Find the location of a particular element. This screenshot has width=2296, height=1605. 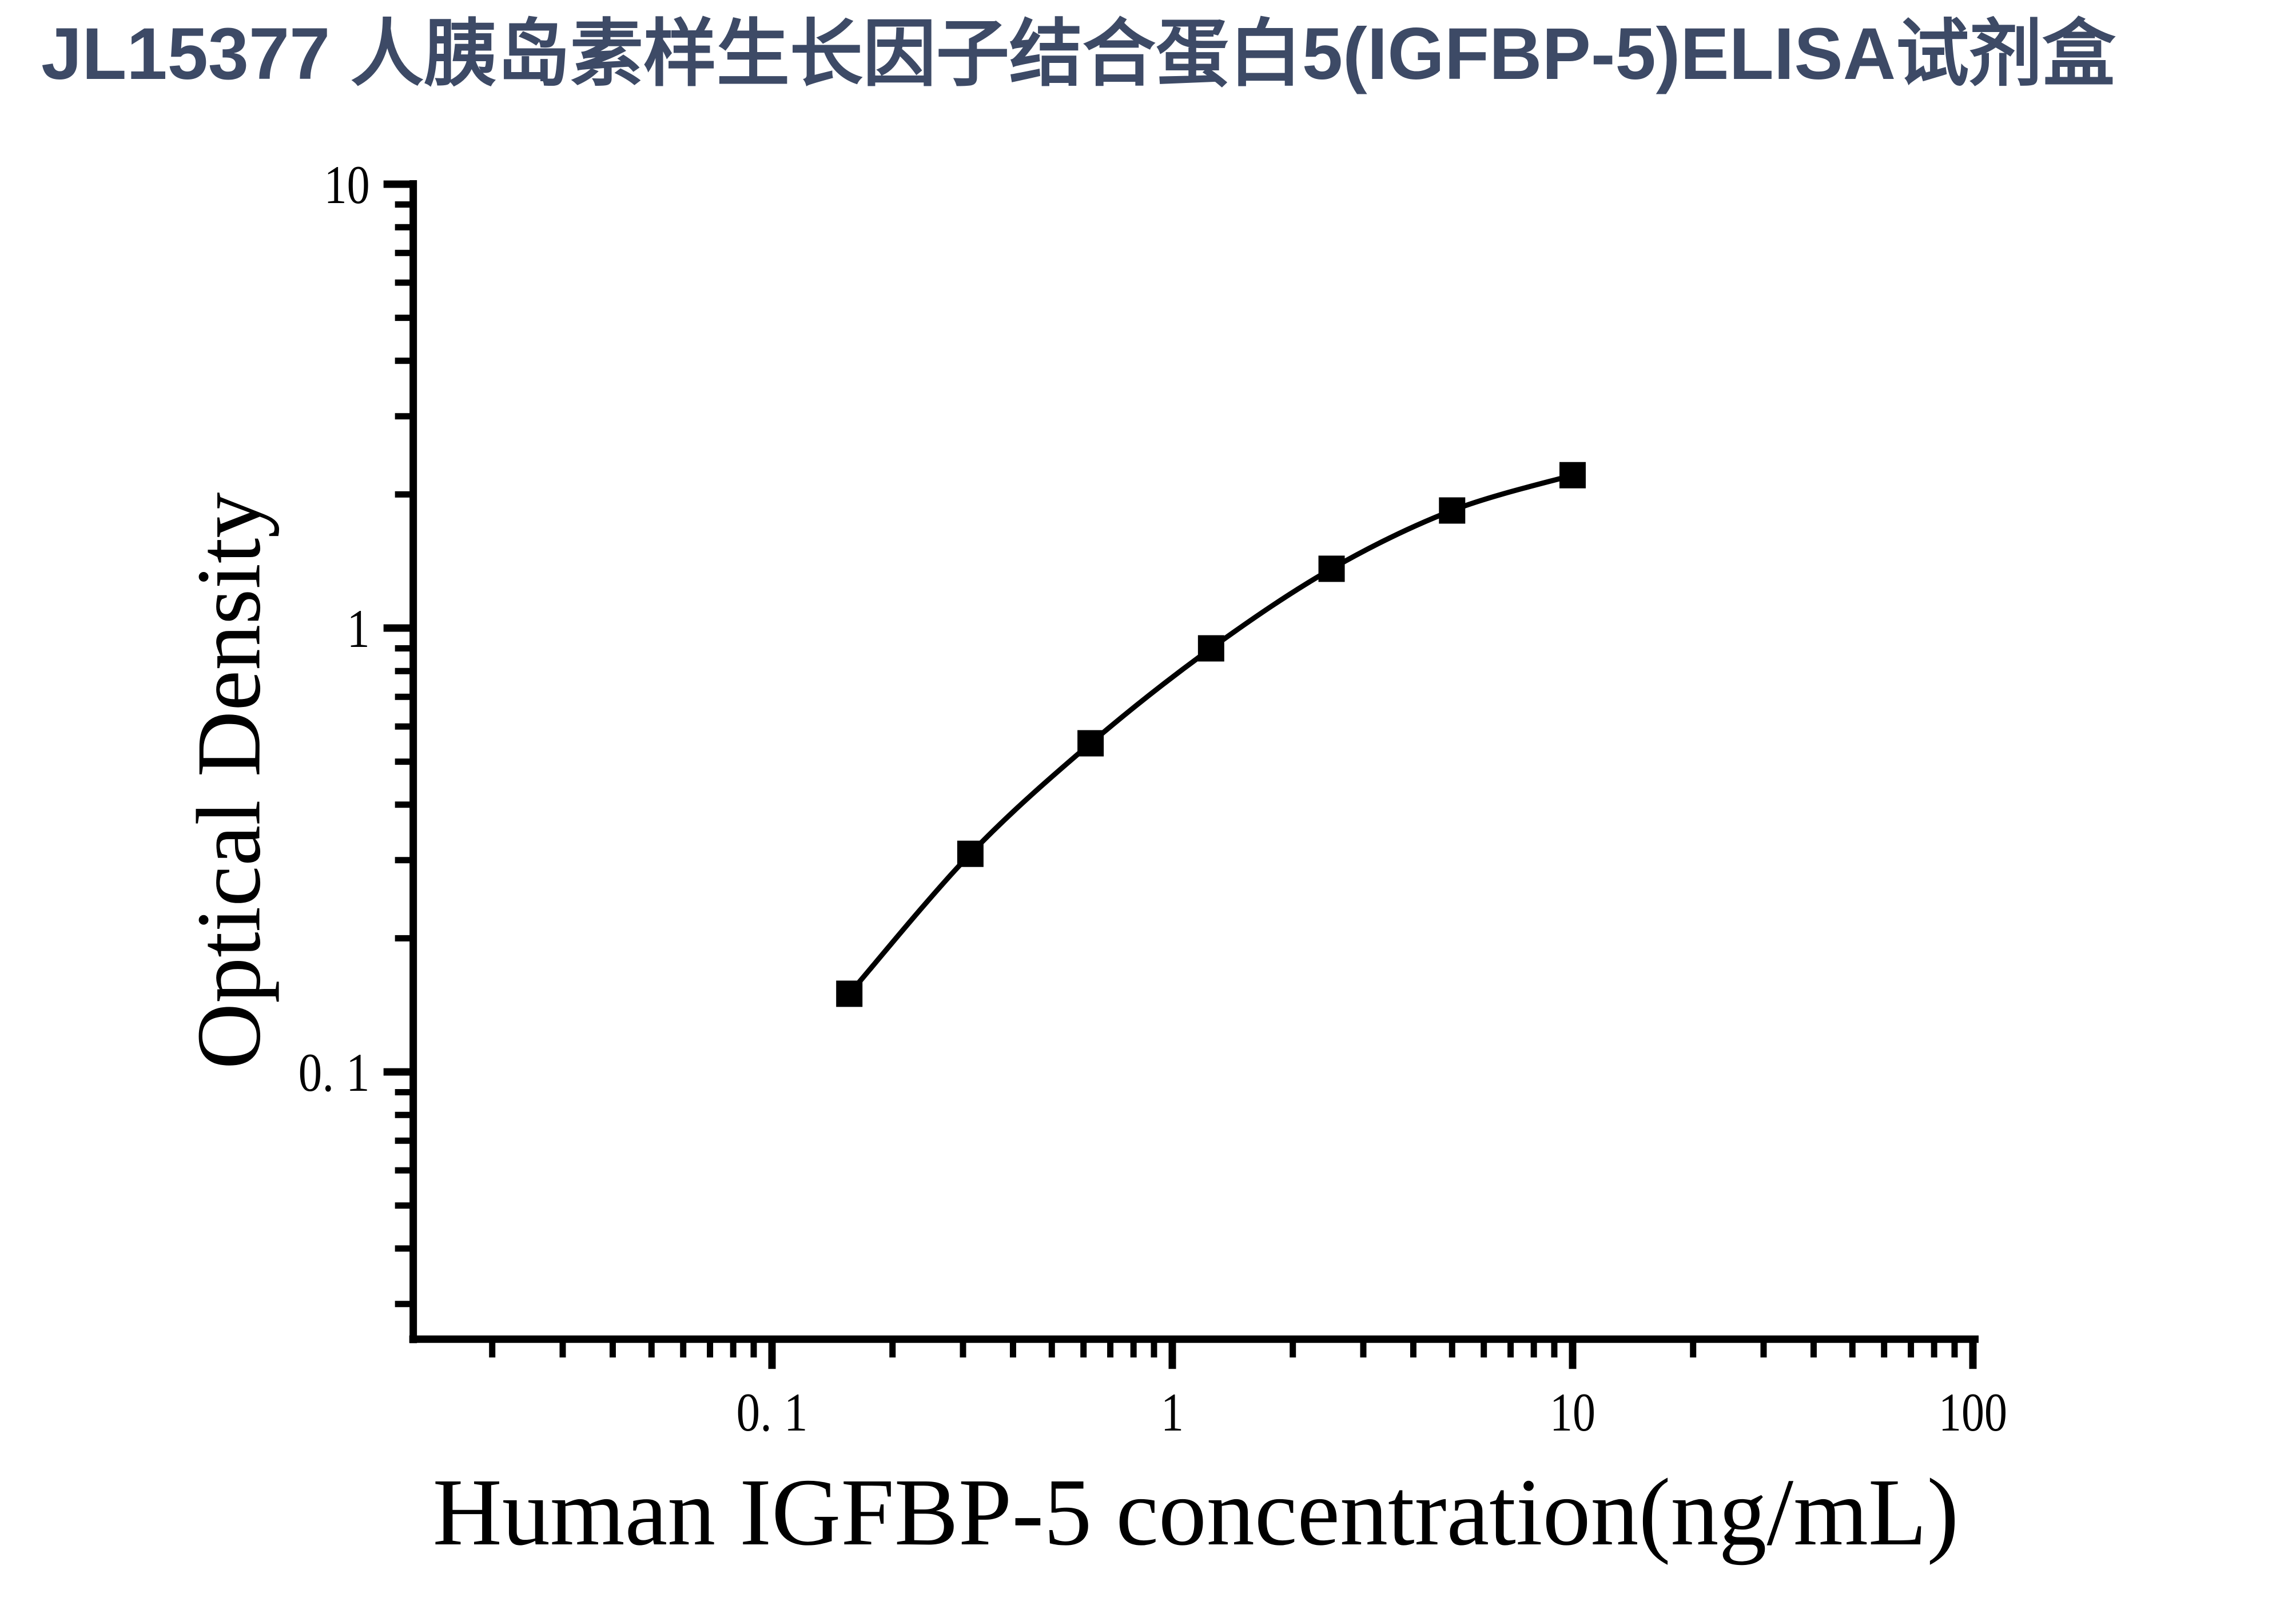

x-axis-title: Human IGFBP-5 concentration(ng/mL) is located at coordinates (1195, 1512).